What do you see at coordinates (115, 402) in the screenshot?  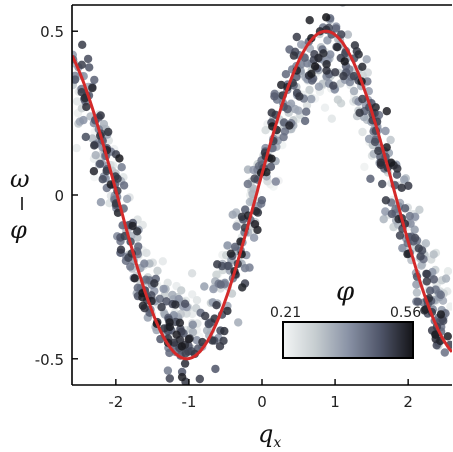 I see `x-tick-label: -2` at bounding box center [115, 402].